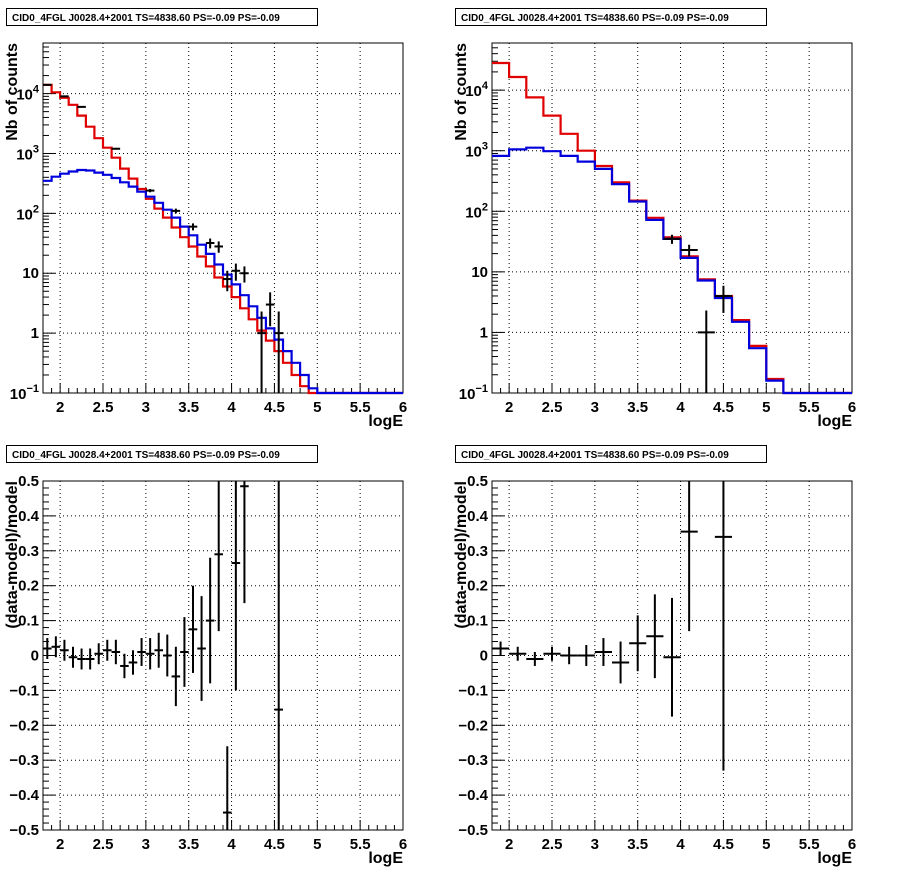 Image resolution: width=898 pixels, height=875 pixels. What do you see at coordinates (28, 586) in the screenshot?
I see `y-tick-label: 0.2` at bounding box center [28, 586].